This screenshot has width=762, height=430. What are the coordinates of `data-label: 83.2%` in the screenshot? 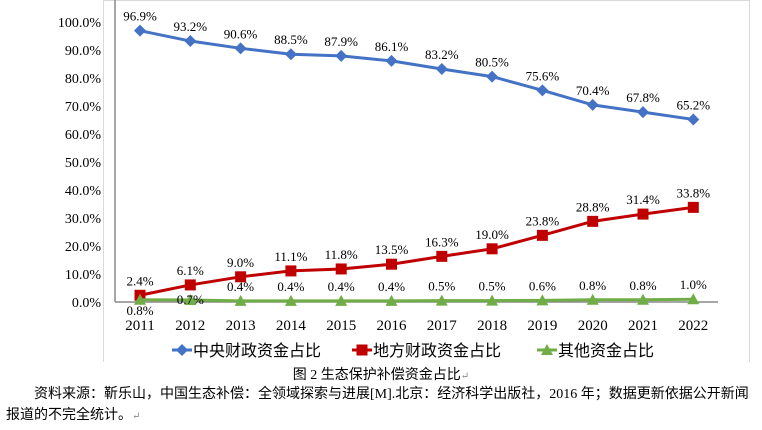 It's located at (442, 54).